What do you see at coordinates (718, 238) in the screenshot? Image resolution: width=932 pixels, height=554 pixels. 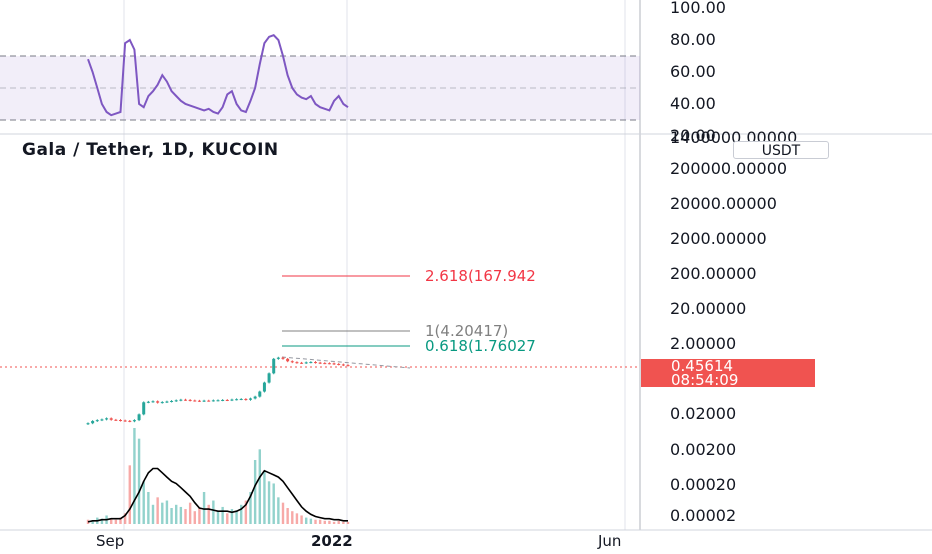 I see `price-tick-label: 2000.00000` at bounding box center [718, 238].